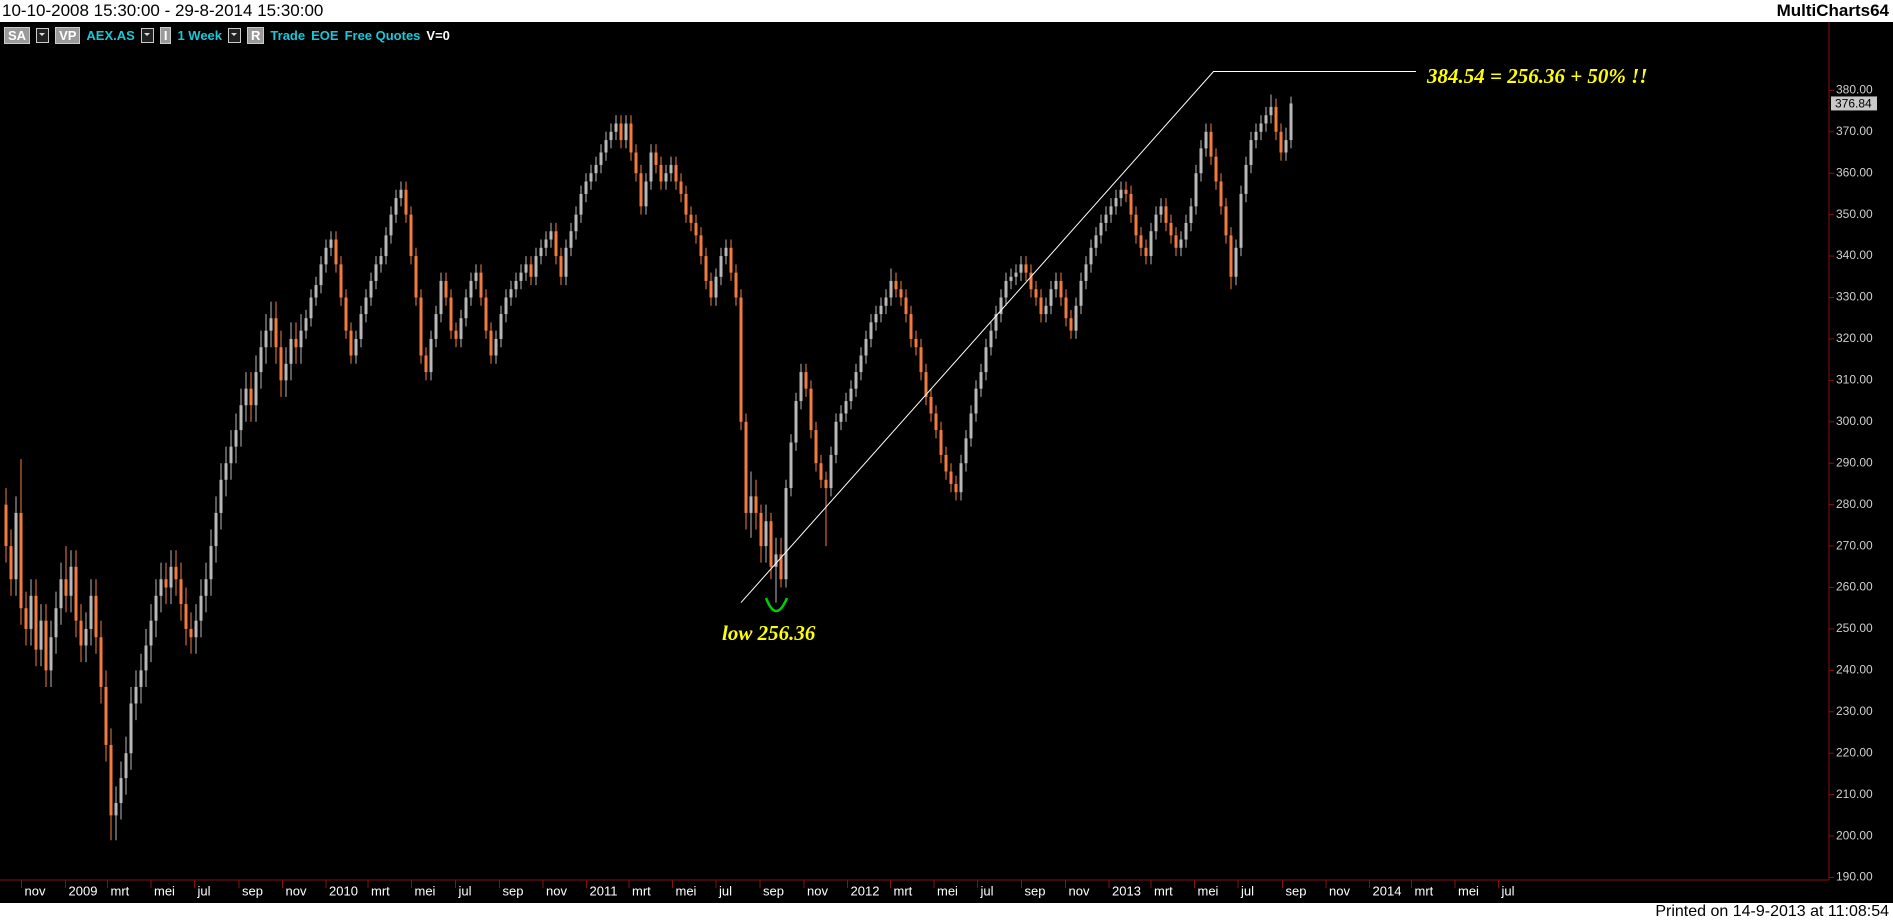 The image size is (1893, 922). I want to click on y-tick-label: 190.00, so click(1854, 877).